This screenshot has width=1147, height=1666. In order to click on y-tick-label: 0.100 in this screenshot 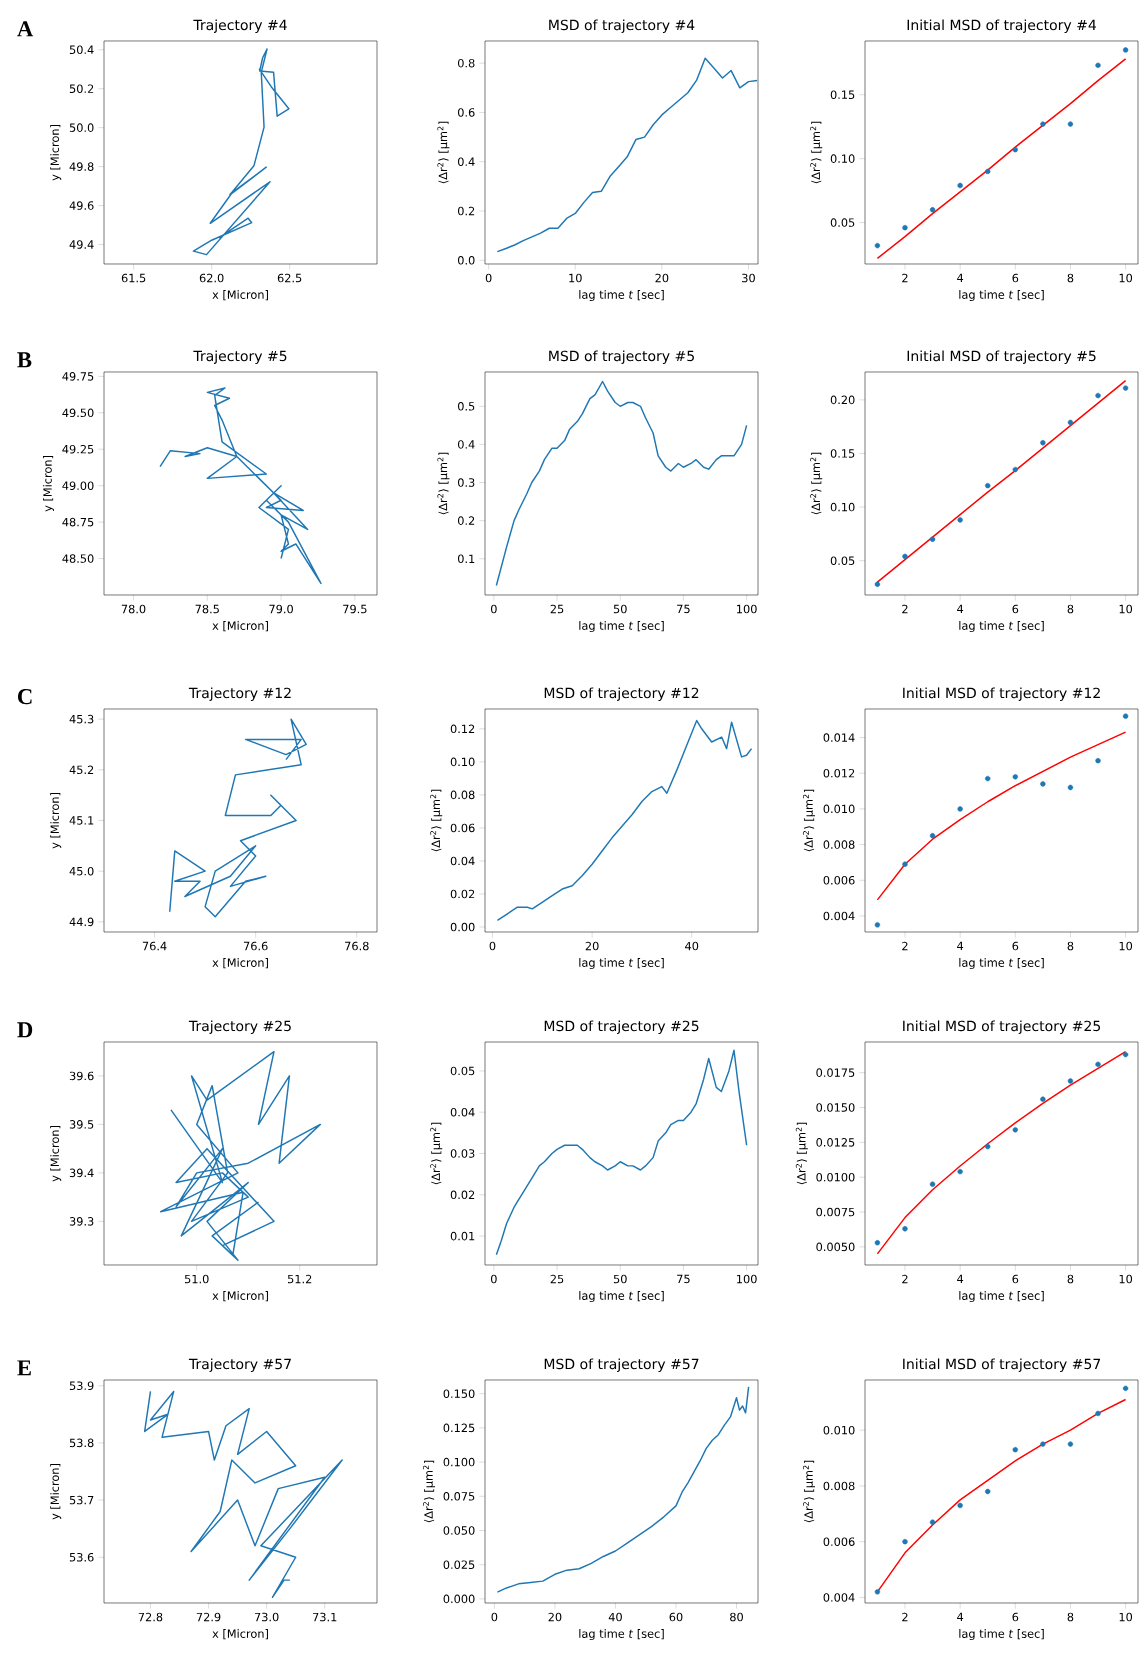, I will do `click(459, 1462)`.